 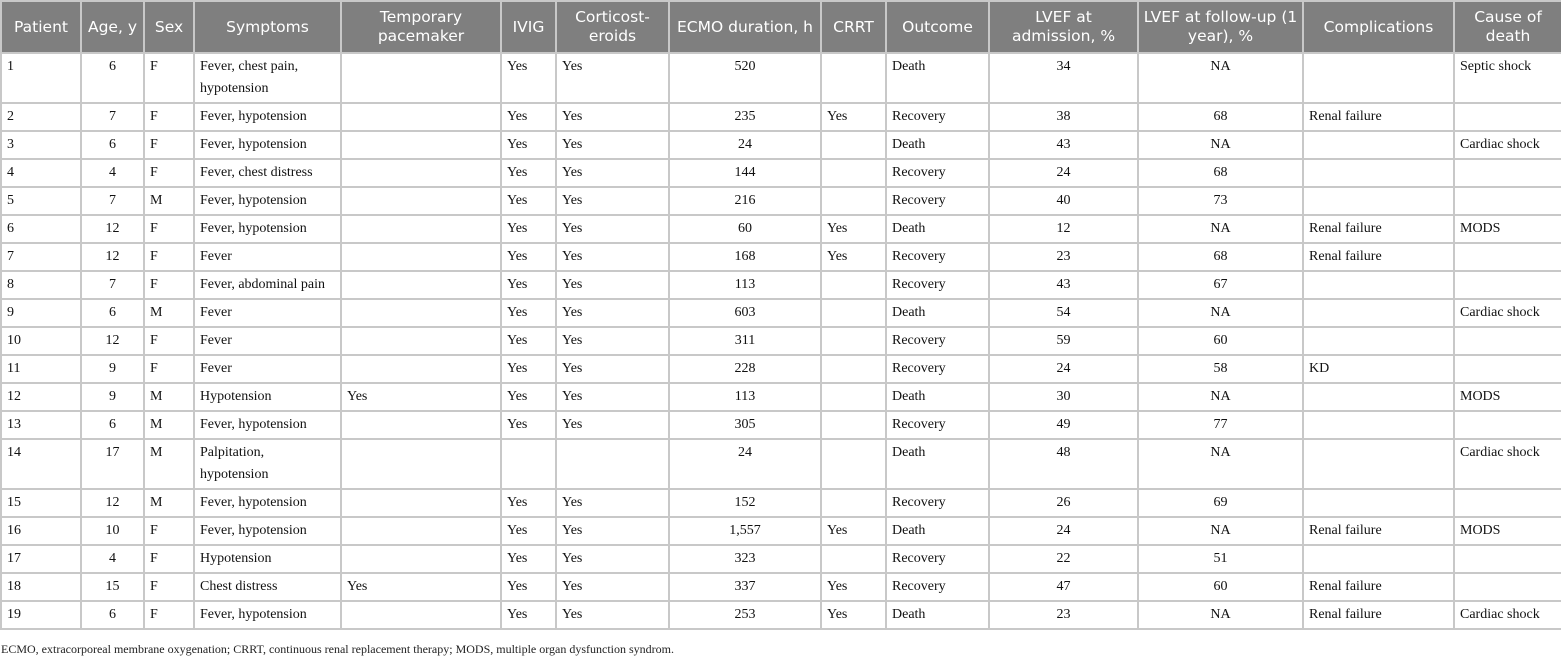 I want to click on cell-ecmo-duration: 311, so click(x=745, y=341).